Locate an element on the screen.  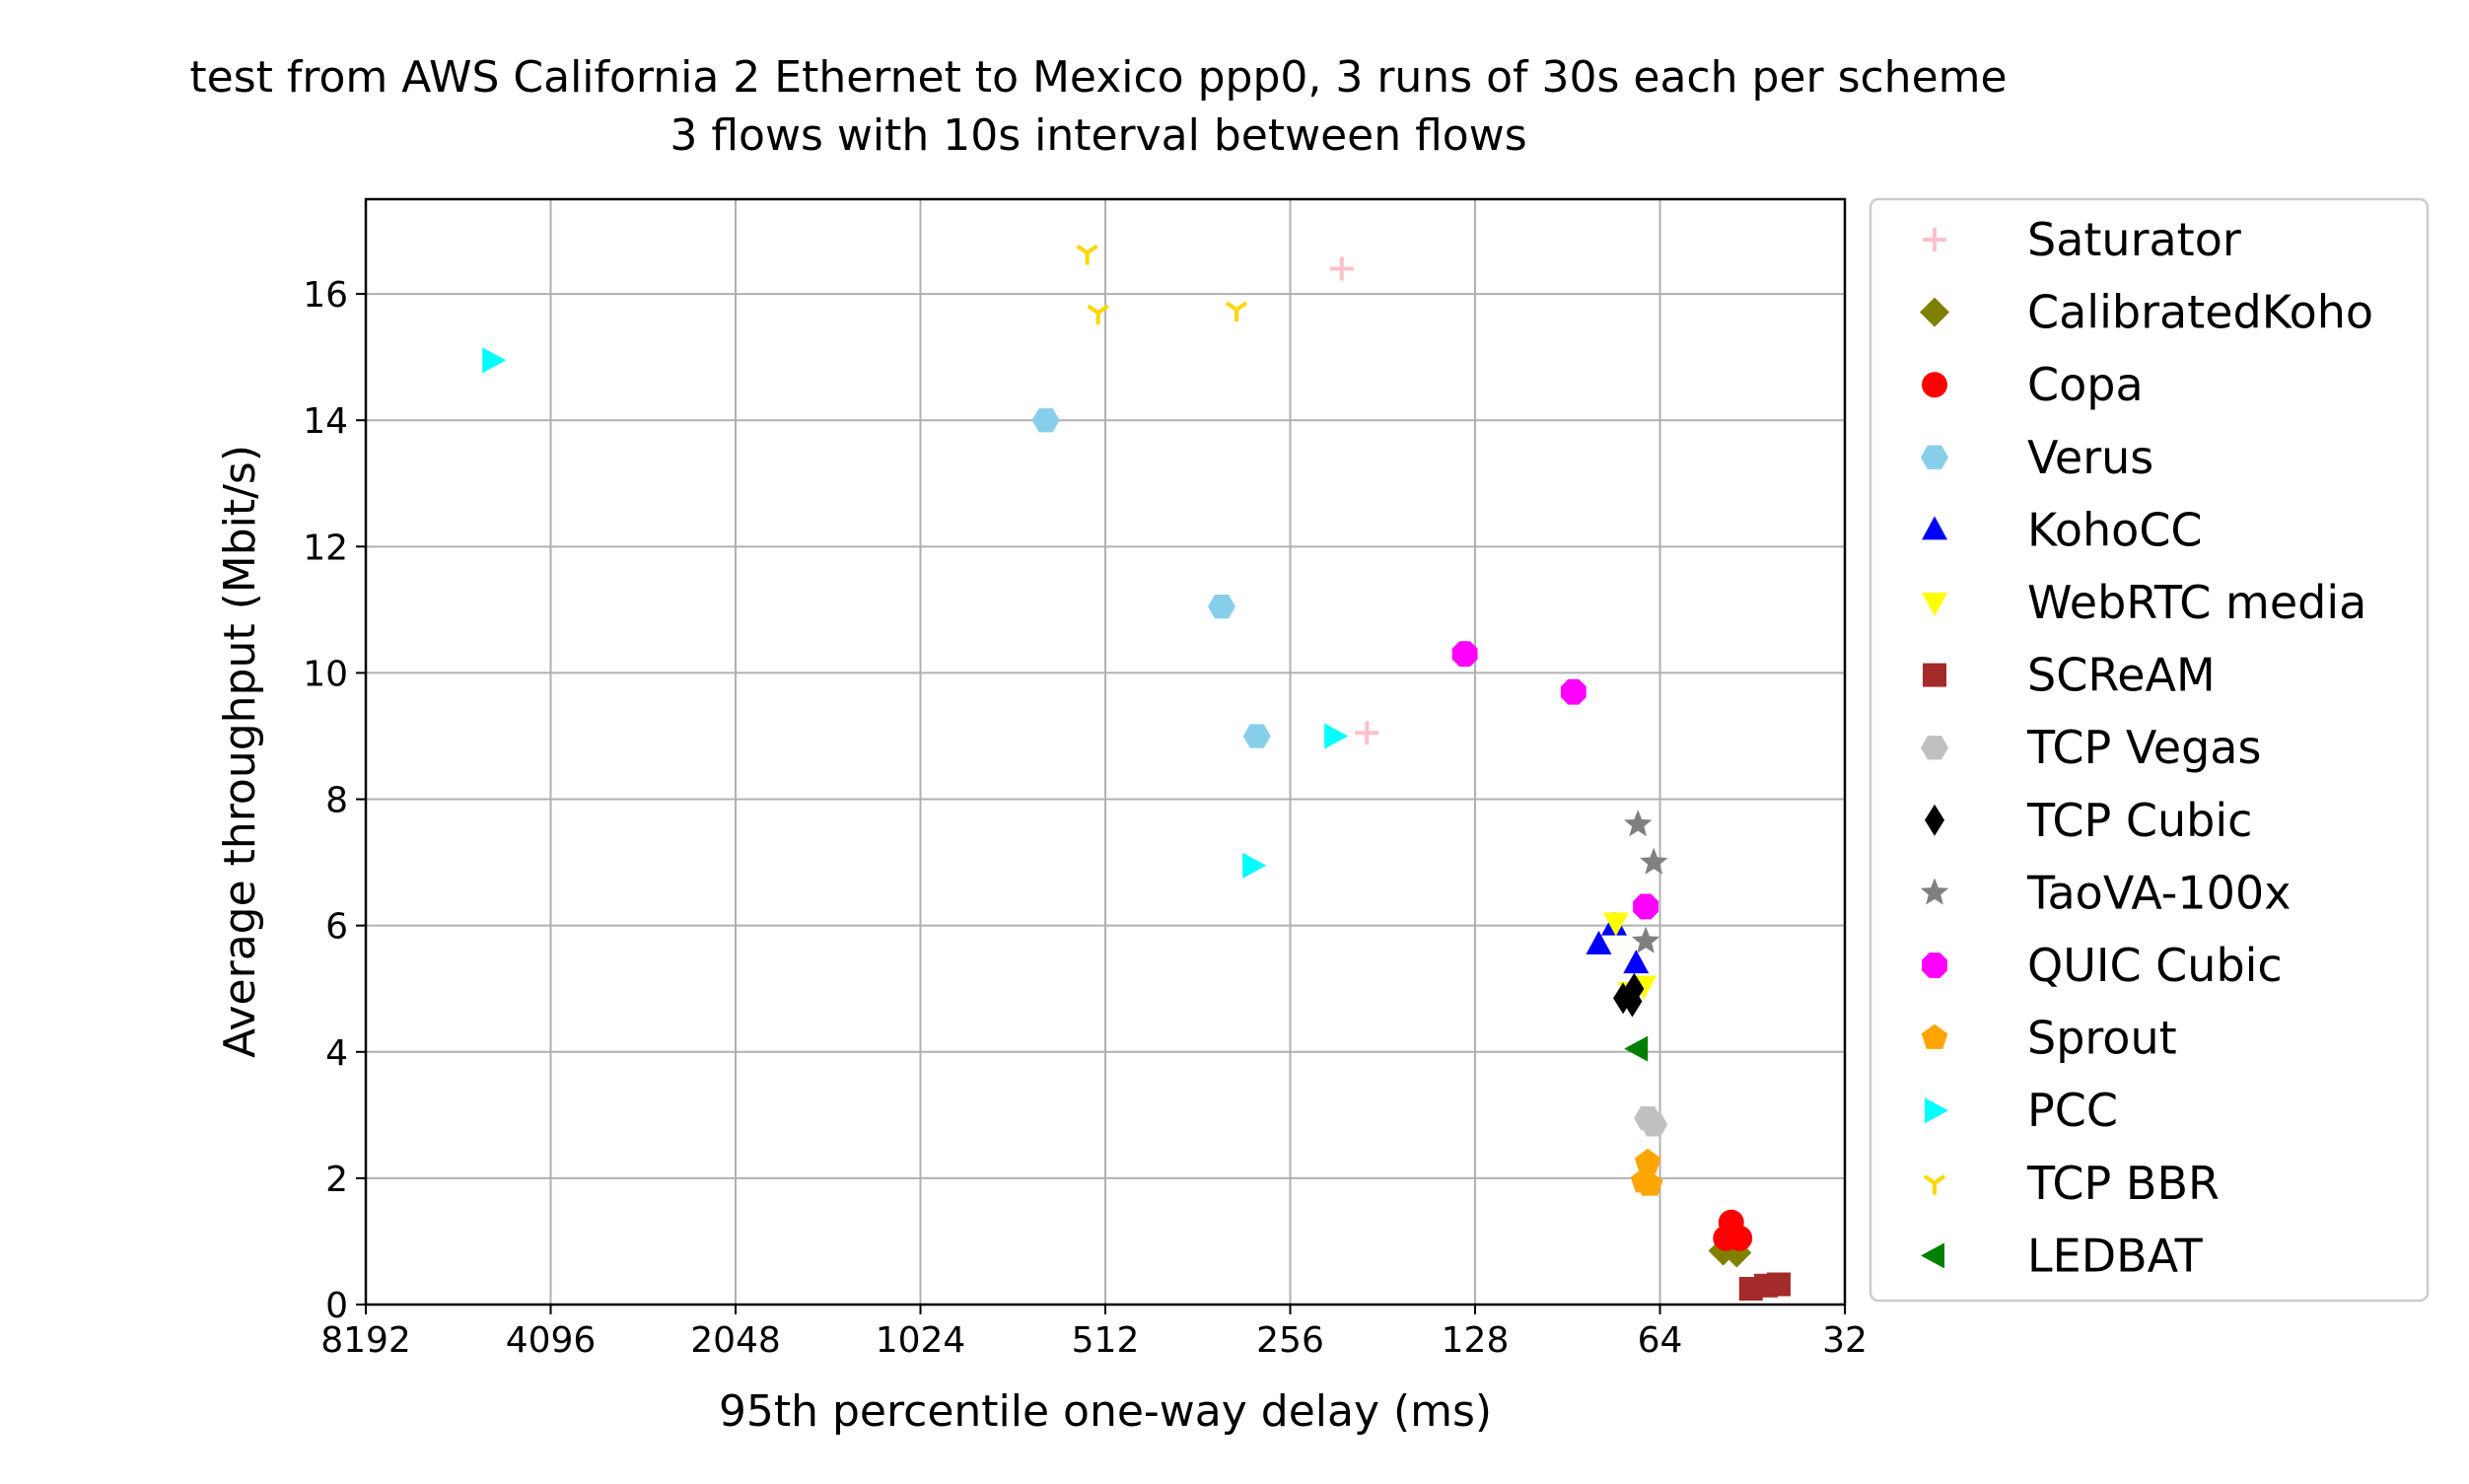
legend-label-tcp-cubic: TCP Cubic is located at coordinates (2139, 820).